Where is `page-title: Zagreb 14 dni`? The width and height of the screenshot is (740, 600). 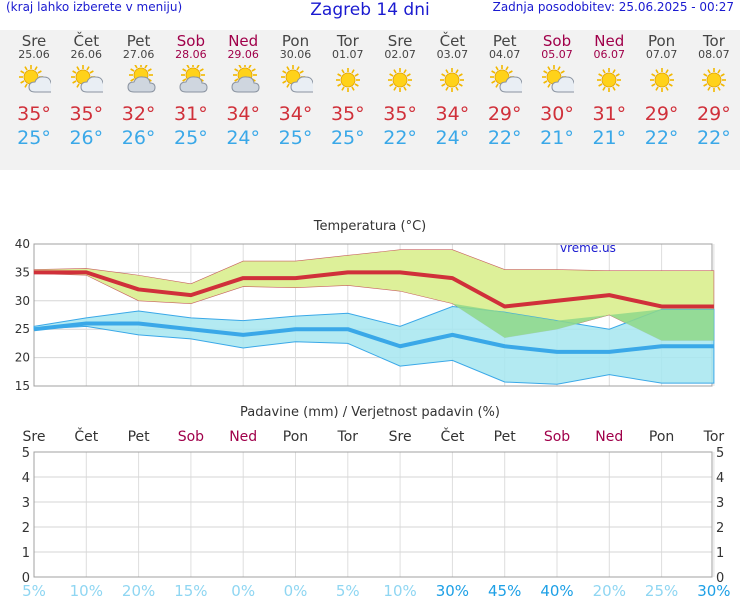 page-title: Zagreb 14 dni is located at coordinates (370, 10).